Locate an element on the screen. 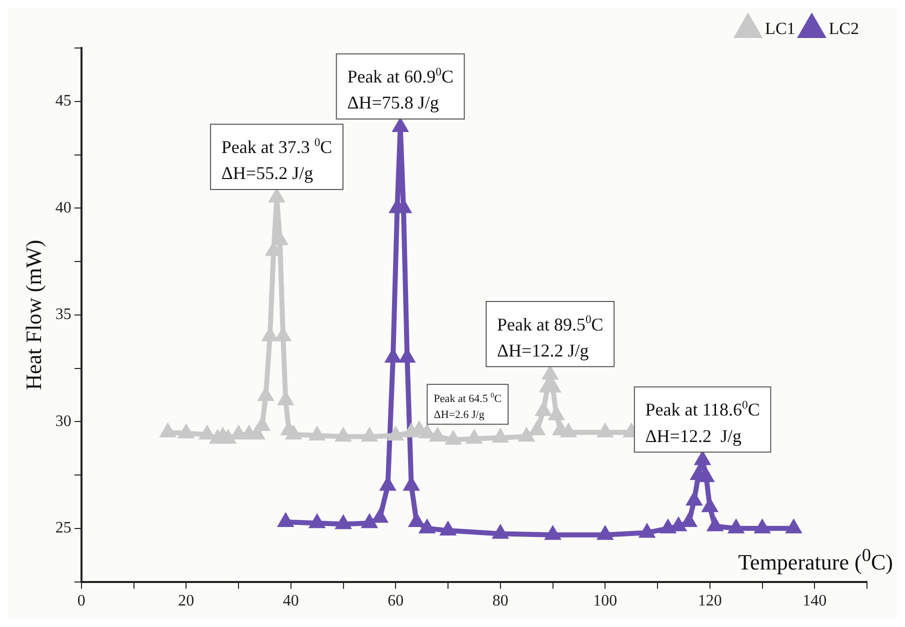 This screenshot has height=627, width=905. y-tick-label: 35 is located at coordinates (63, 315).